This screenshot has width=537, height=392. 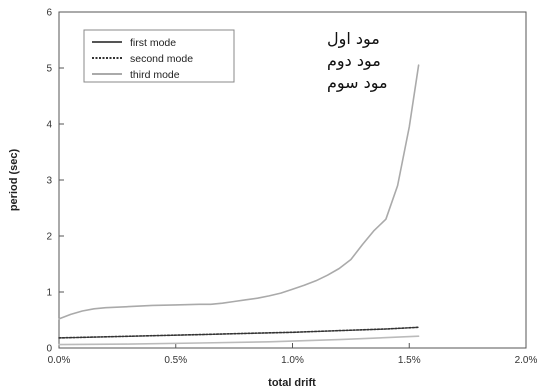 I want to click on annotation-second-mode: مود دوم, so click(x=354, y=61).